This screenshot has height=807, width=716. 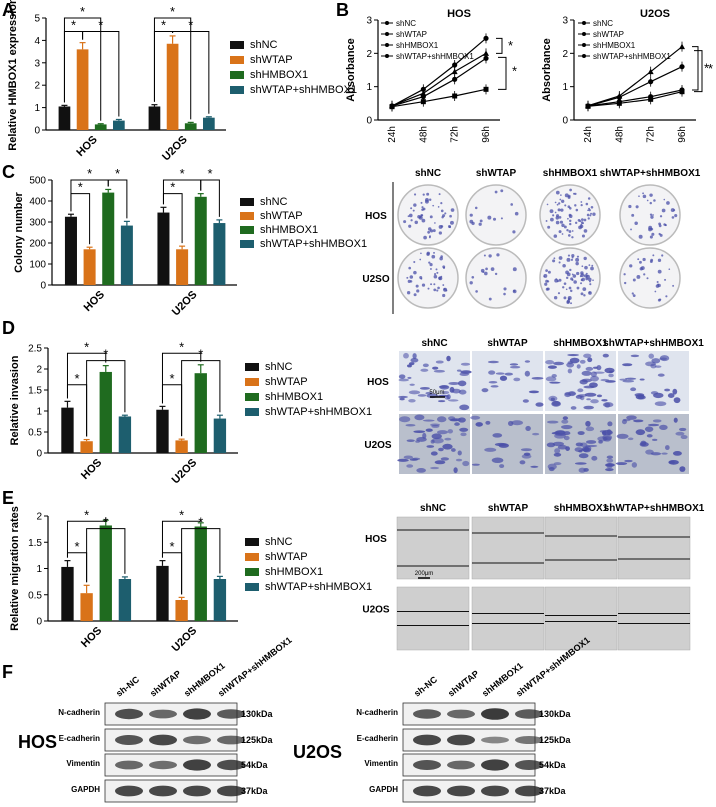 I want to click on column-header: shHMBOX1, so click(x=570, y=173).